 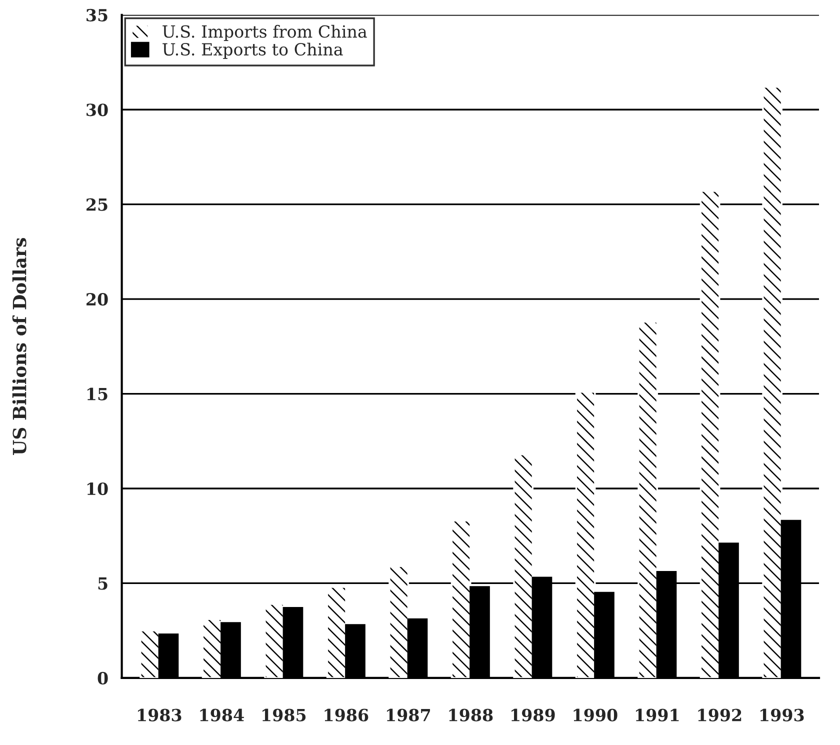 What do you see at coordinates (97, 489) in the screenshot?
I see `y-tick-label: 10` at bounding box center [97, 489].